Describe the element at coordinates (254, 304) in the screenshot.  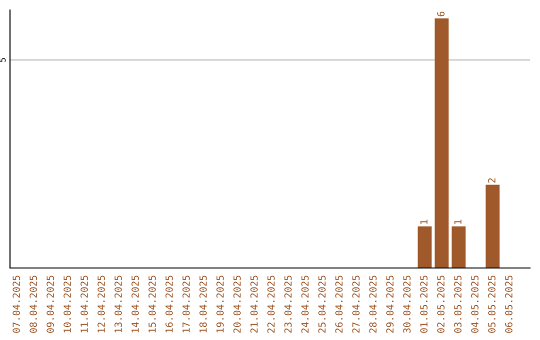
I see `x-tick-label: 21.04.2025` at that location.